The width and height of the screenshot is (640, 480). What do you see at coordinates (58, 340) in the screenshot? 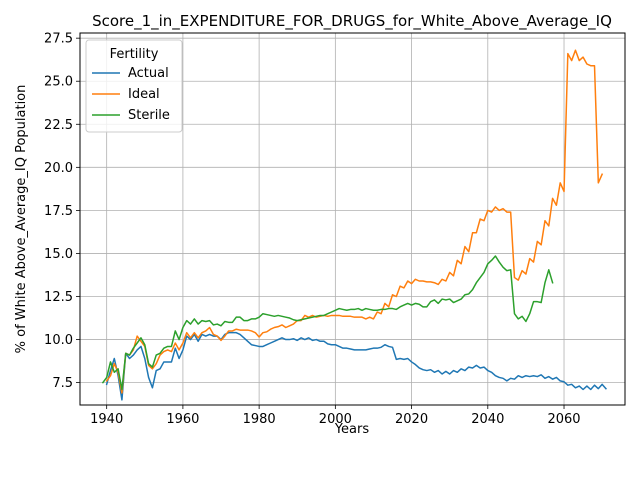
I see `y-tick-label: 10.0` at bounding box center [58, 340].